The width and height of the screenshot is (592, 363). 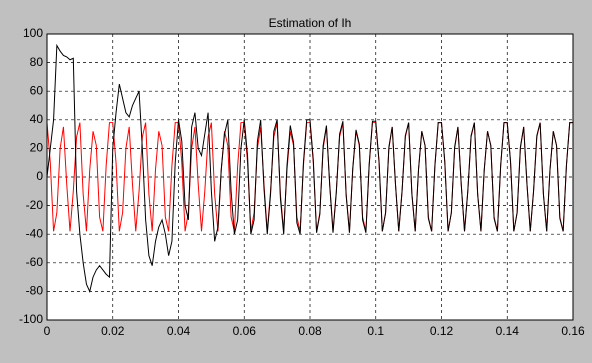 I want to click on x-tick-label: 0.12, so click(x=442, y=331).